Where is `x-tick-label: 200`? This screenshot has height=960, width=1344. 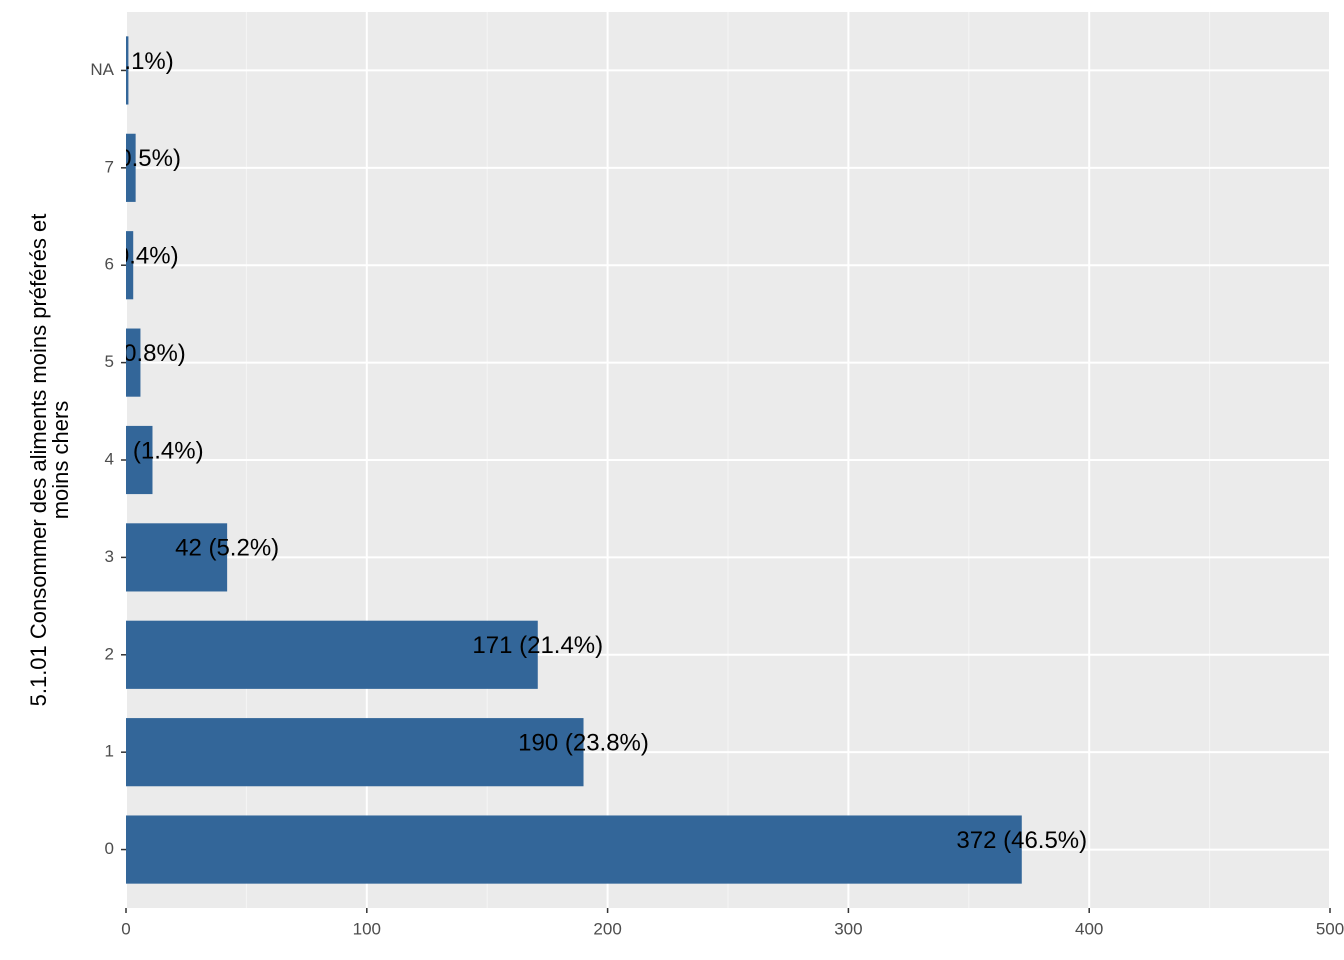
x-tick-label: 200 is located at coordinates (607, 928).